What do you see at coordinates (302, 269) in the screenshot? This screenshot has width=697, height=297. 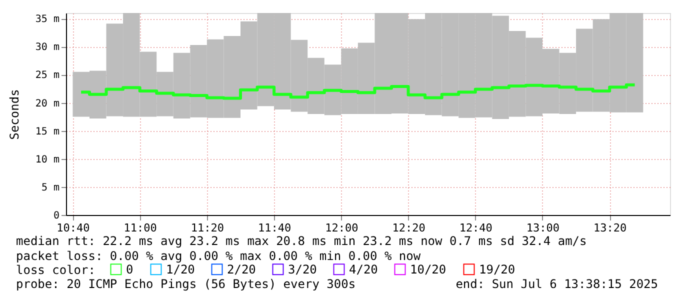 I see `legend-label: 3/20` at bounding box center [302, 269].